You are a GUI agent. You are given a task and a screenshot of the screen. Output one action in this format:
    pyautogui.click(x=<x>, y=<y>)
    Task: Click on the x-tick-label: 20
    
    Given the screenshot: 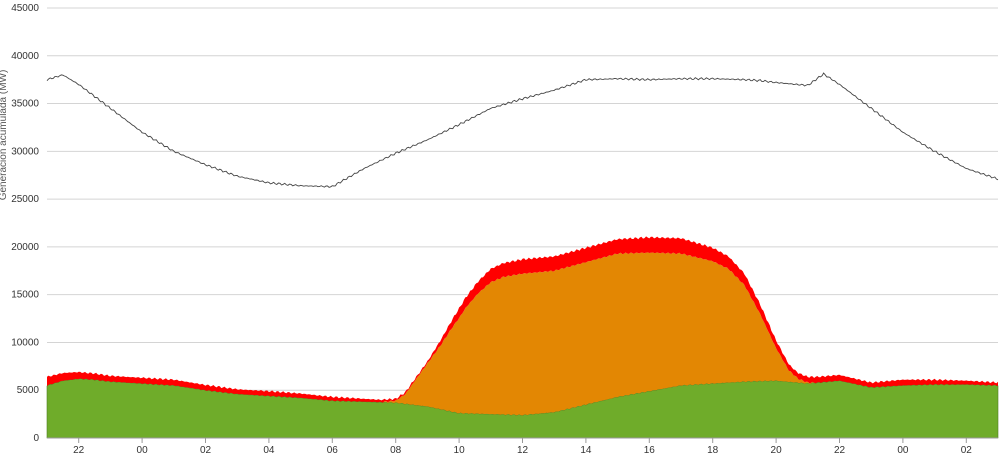 What is the action you would take?
    pyautogui.click(x=777, y=450)
    